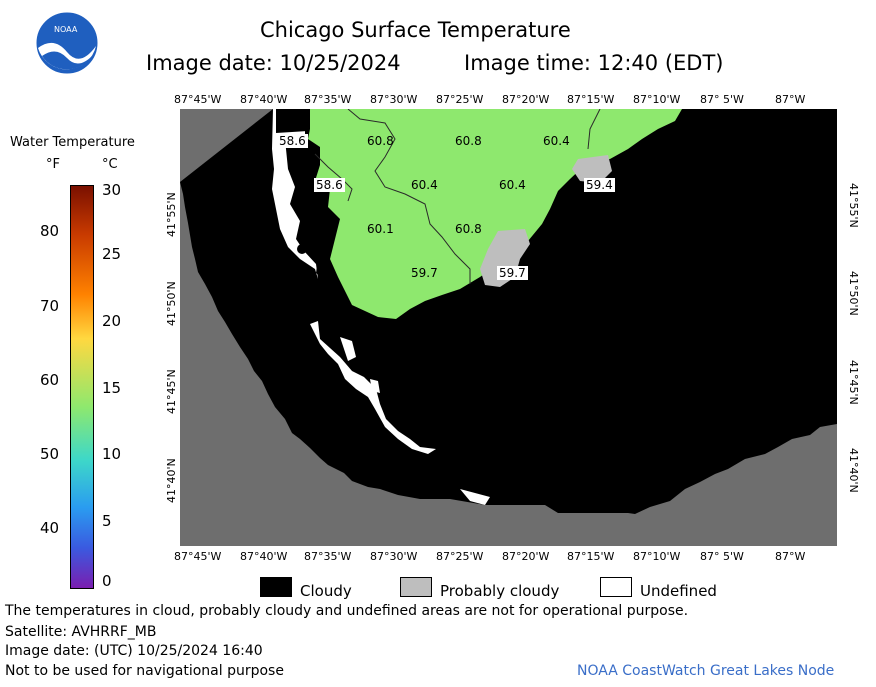  What do you see at coordinates (790, 99) in the screenshot?
I see `lon-top-9: 87°W` at bounding box center [790, 99].